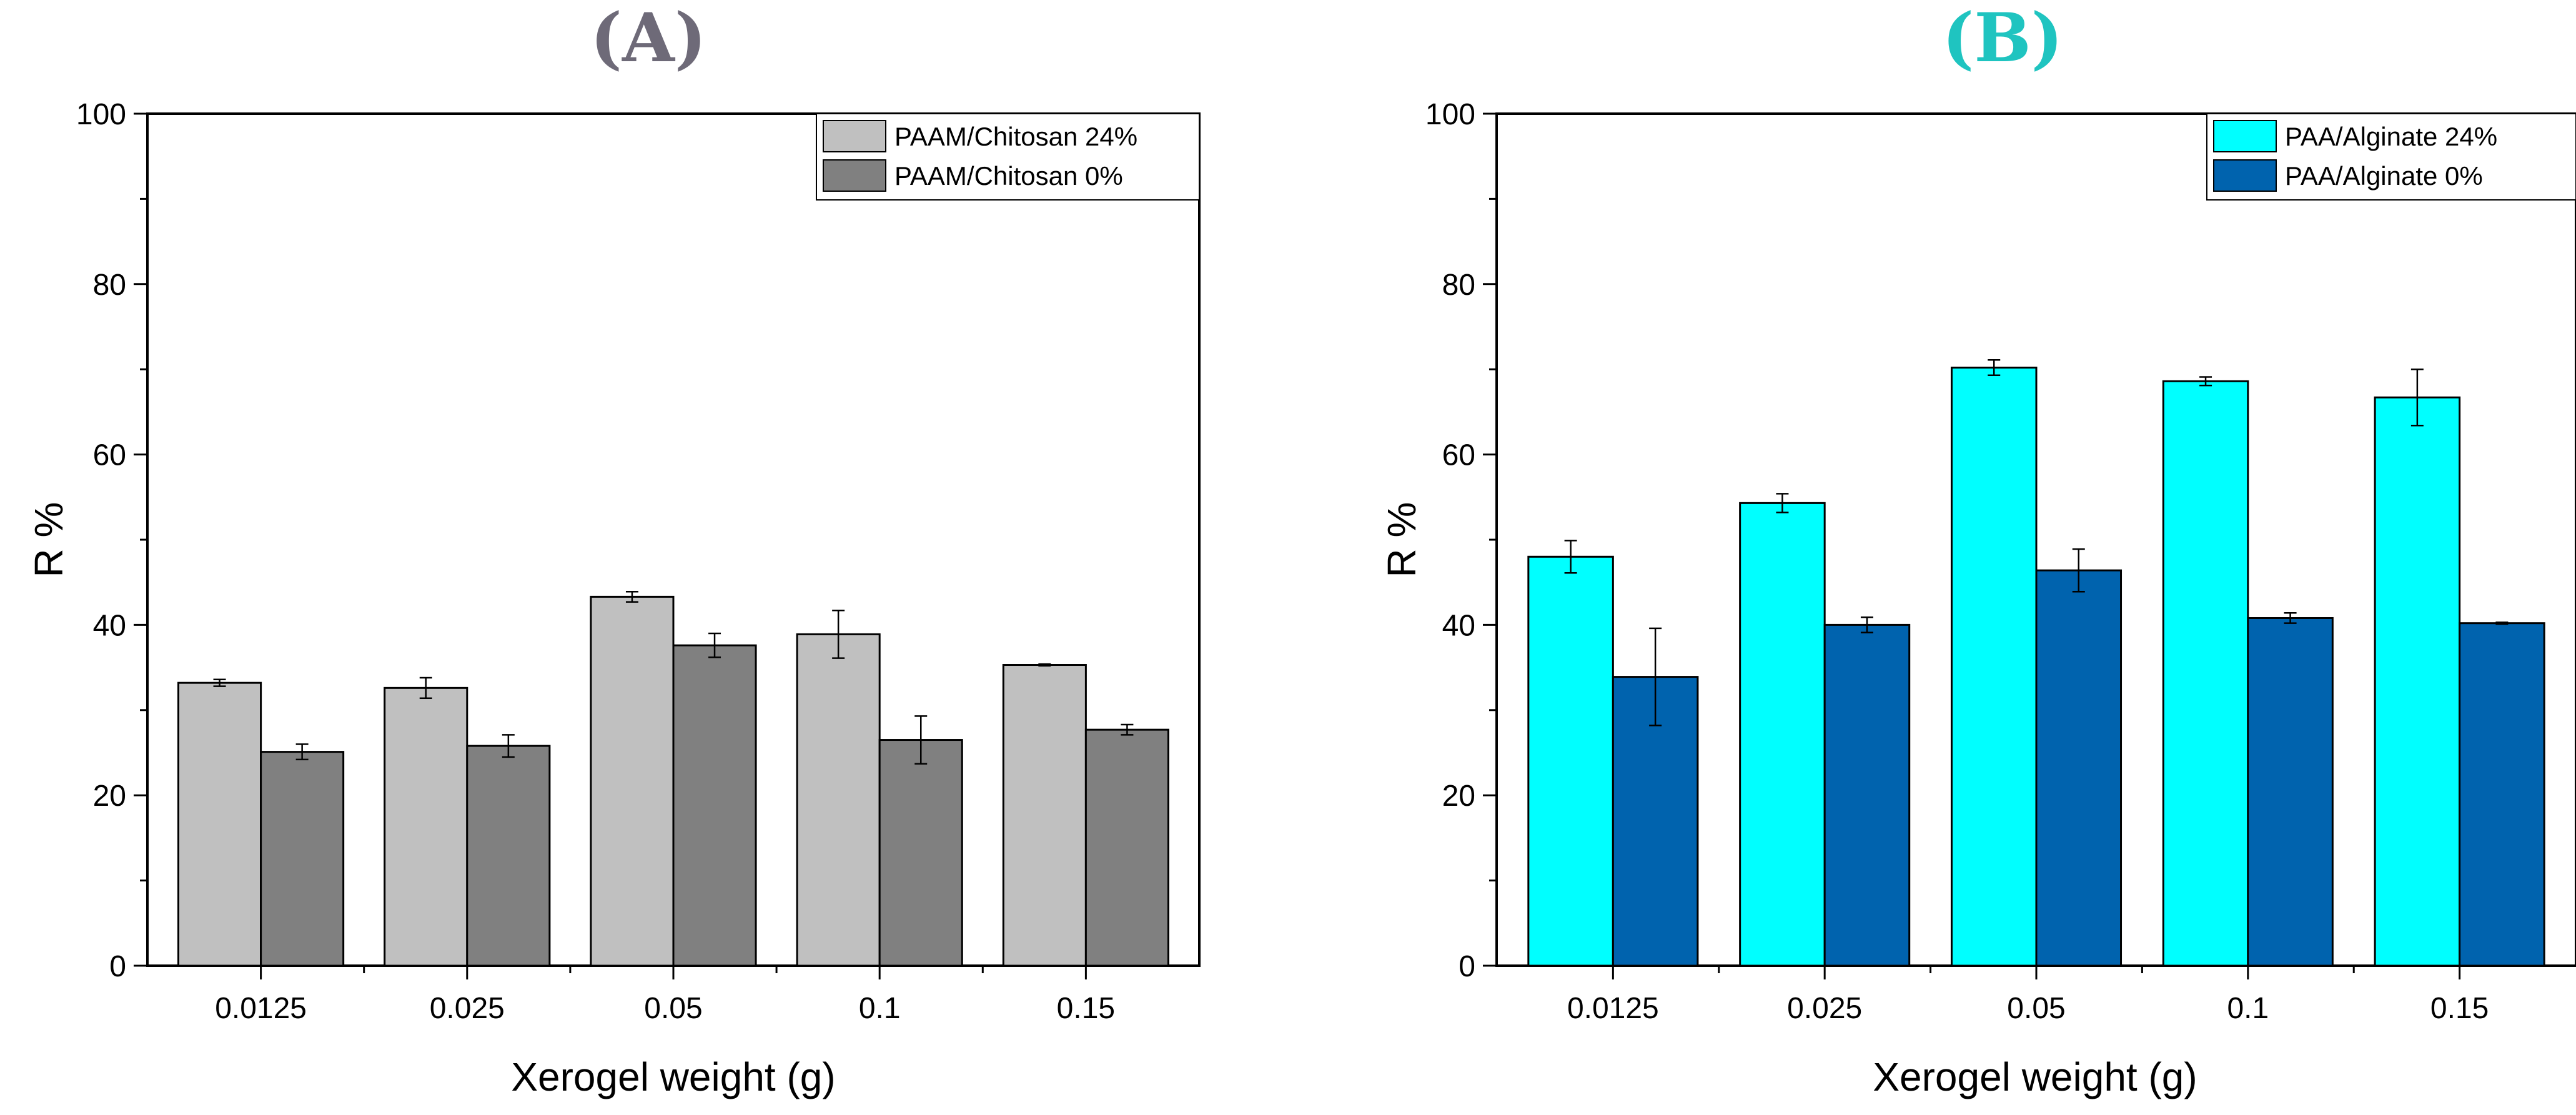 This screenshot has width=2576, height=1115. What do you see at coordinates (1008, 176) in the screenshot?
I see `legend-label-1: PAAM/Chitosan 0%` at bounding box center [1008, 176].